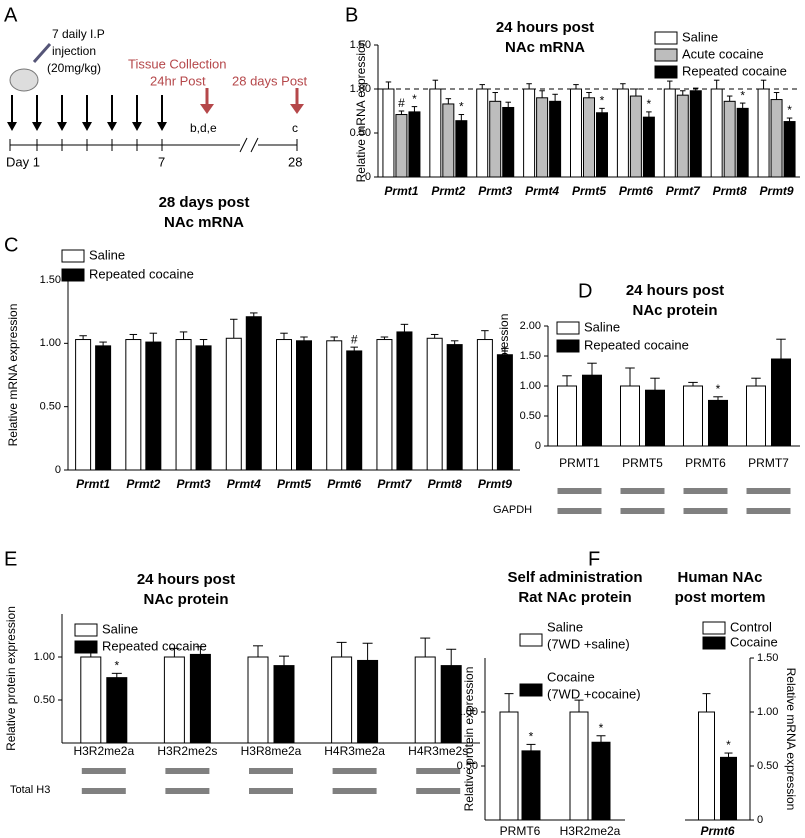 The width and height of the screenshot is (805, 838). I want to click on x-tick-label: H4R3me2a, so click(354, 751).